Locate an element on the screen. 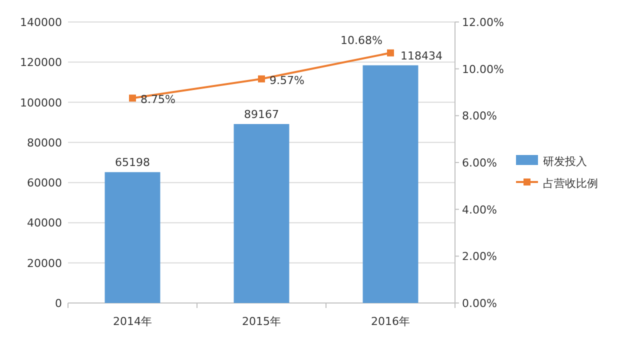  y-tick-label: 80000 is located at coordinates (44, 143).